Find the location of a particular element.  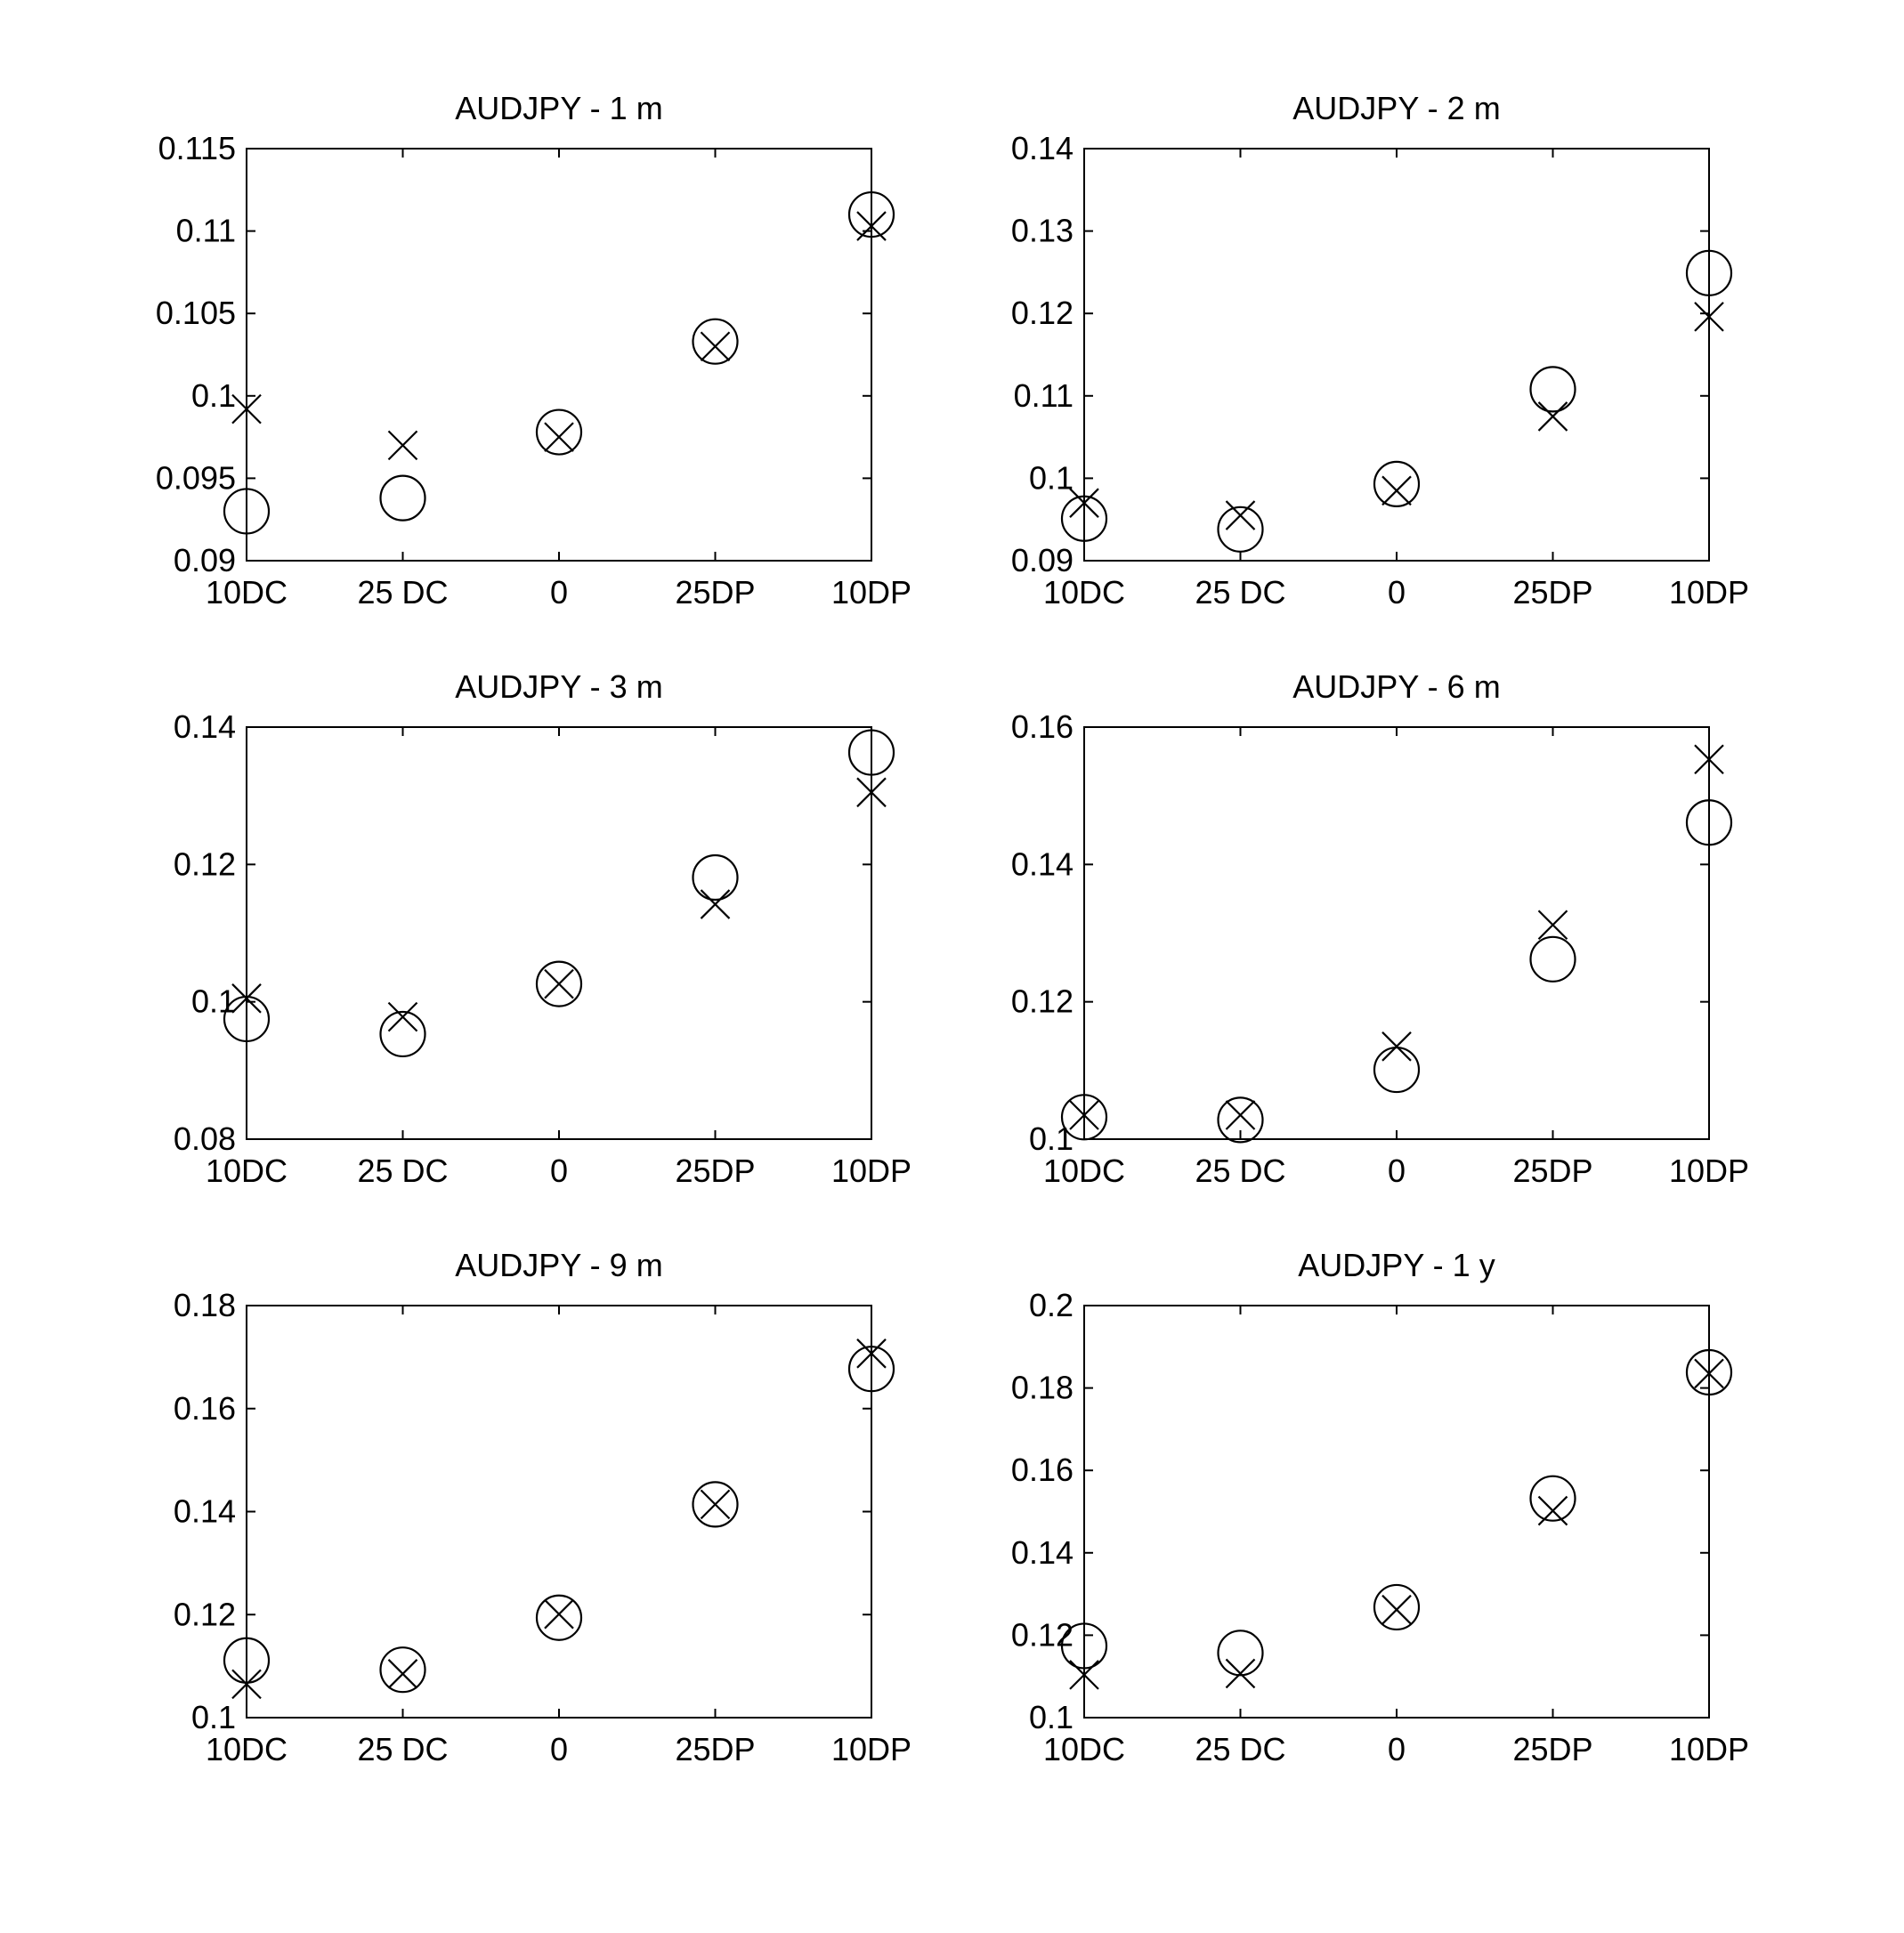

chart-title: AUDJPY - 6 m is located at coordinates (1396, 686).